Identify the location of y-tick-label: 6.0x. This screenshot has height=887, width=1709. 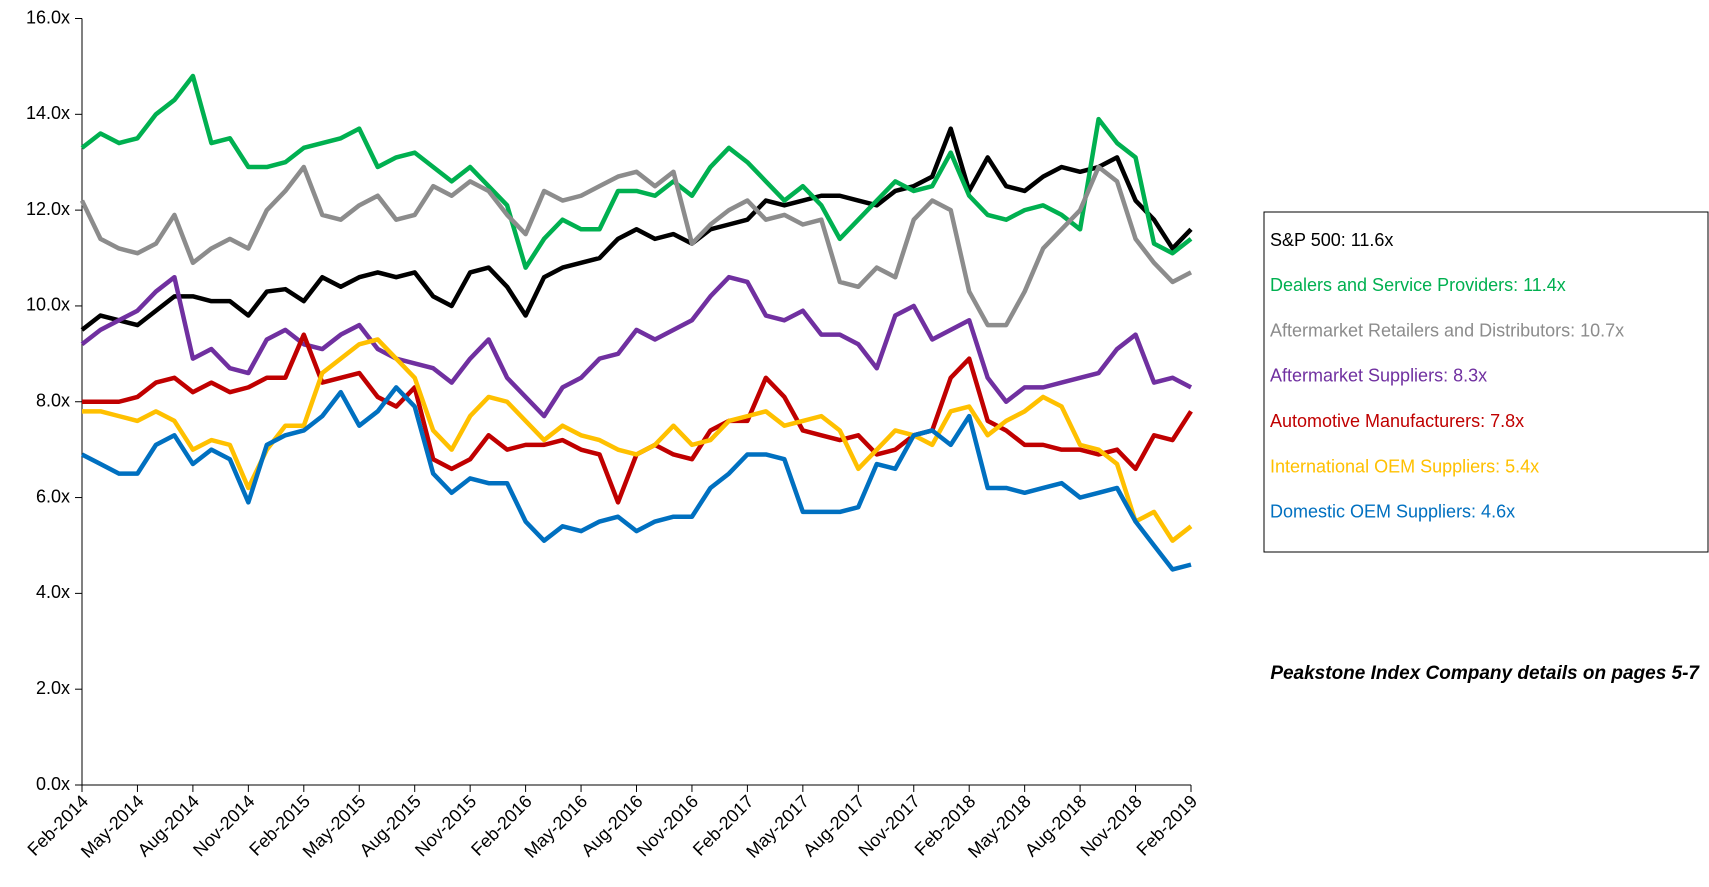
(53, 496).